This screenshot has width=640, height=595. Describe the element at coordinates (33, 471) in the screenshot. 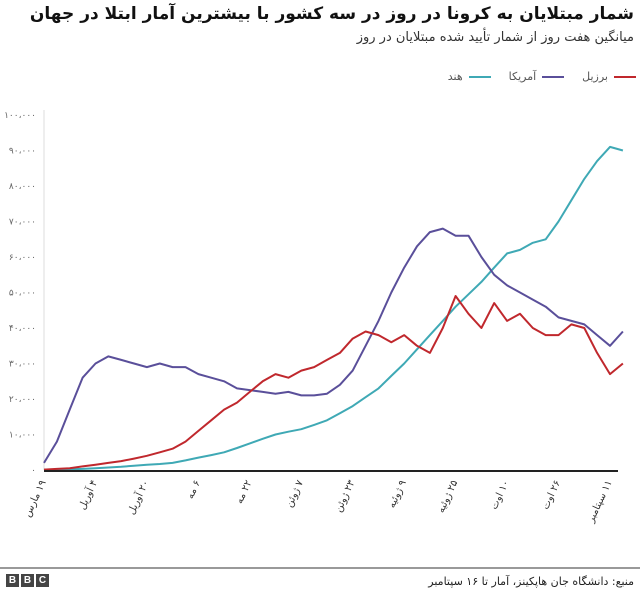

I see `y-tick-label: ۰` at that location.